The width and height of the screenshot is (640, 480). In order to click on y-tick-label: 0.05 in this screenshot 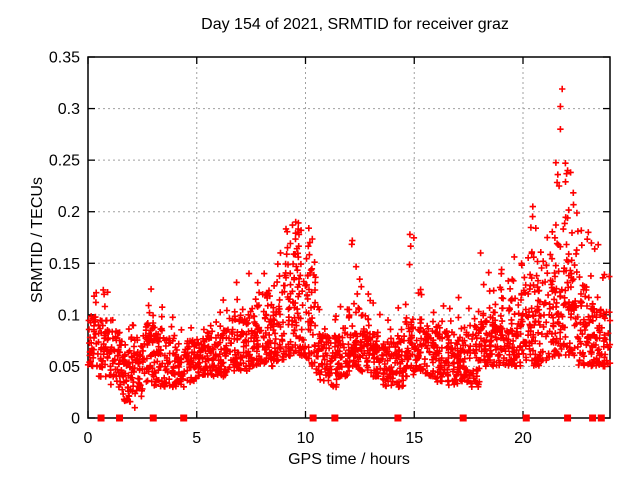, I will do `click(64, 367)`.